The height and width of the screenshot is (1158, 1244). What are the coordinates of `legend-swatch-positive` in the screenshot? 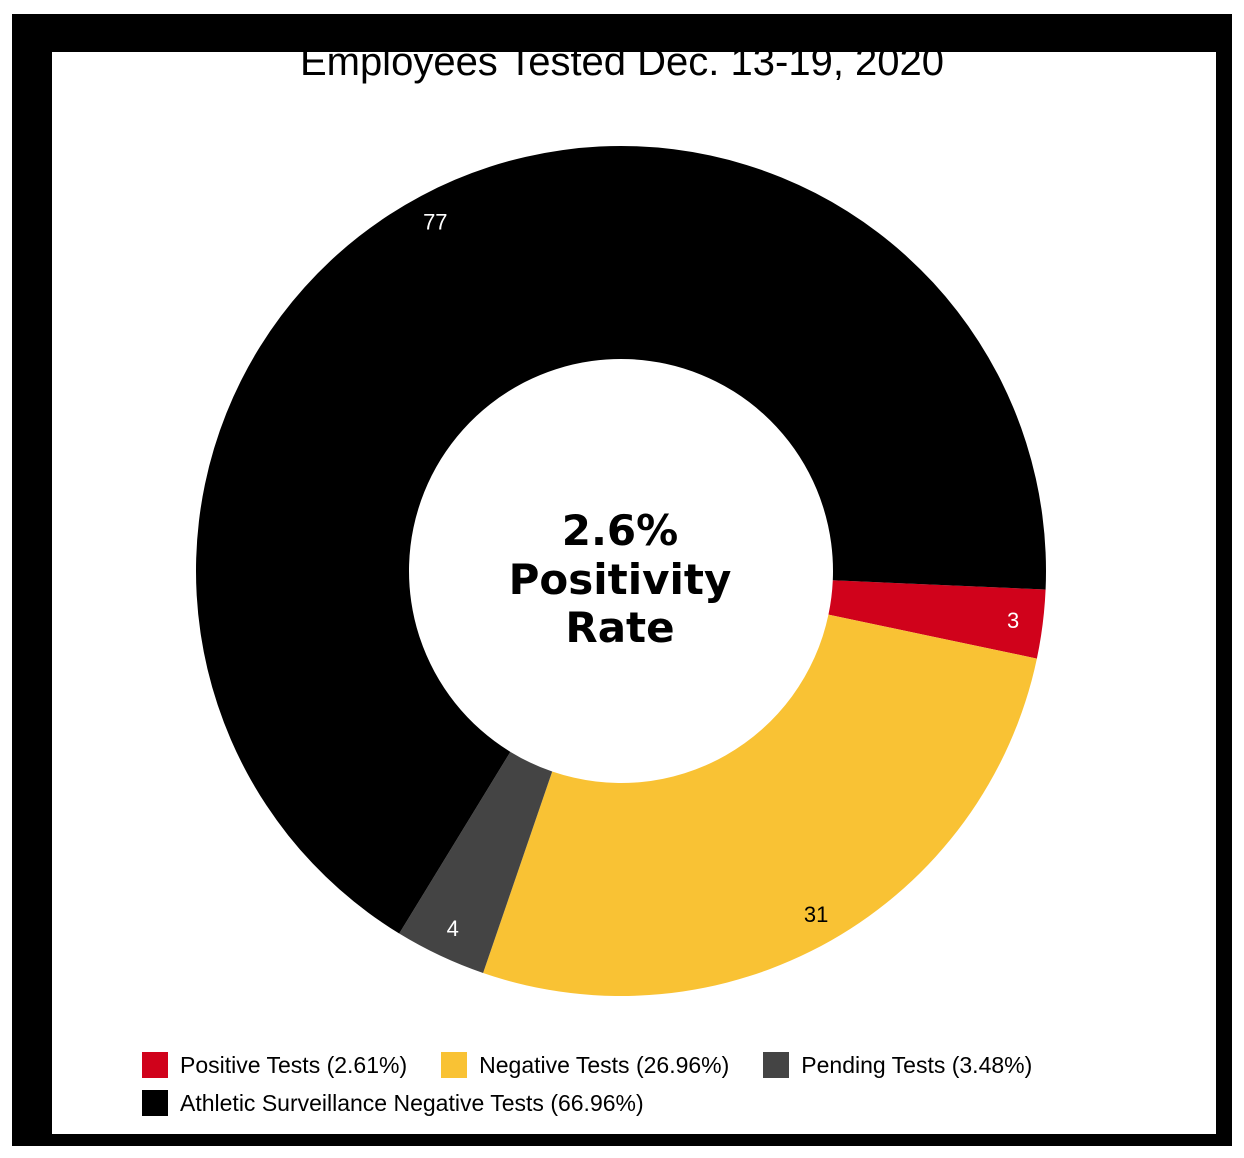 It's located at (155, 1065).